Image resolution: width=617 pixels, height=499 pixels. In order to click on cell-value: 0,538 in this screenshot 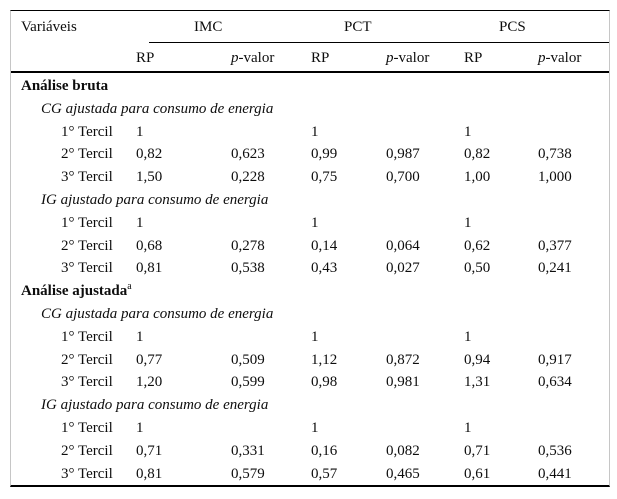, I will do `click(248, 268)`.